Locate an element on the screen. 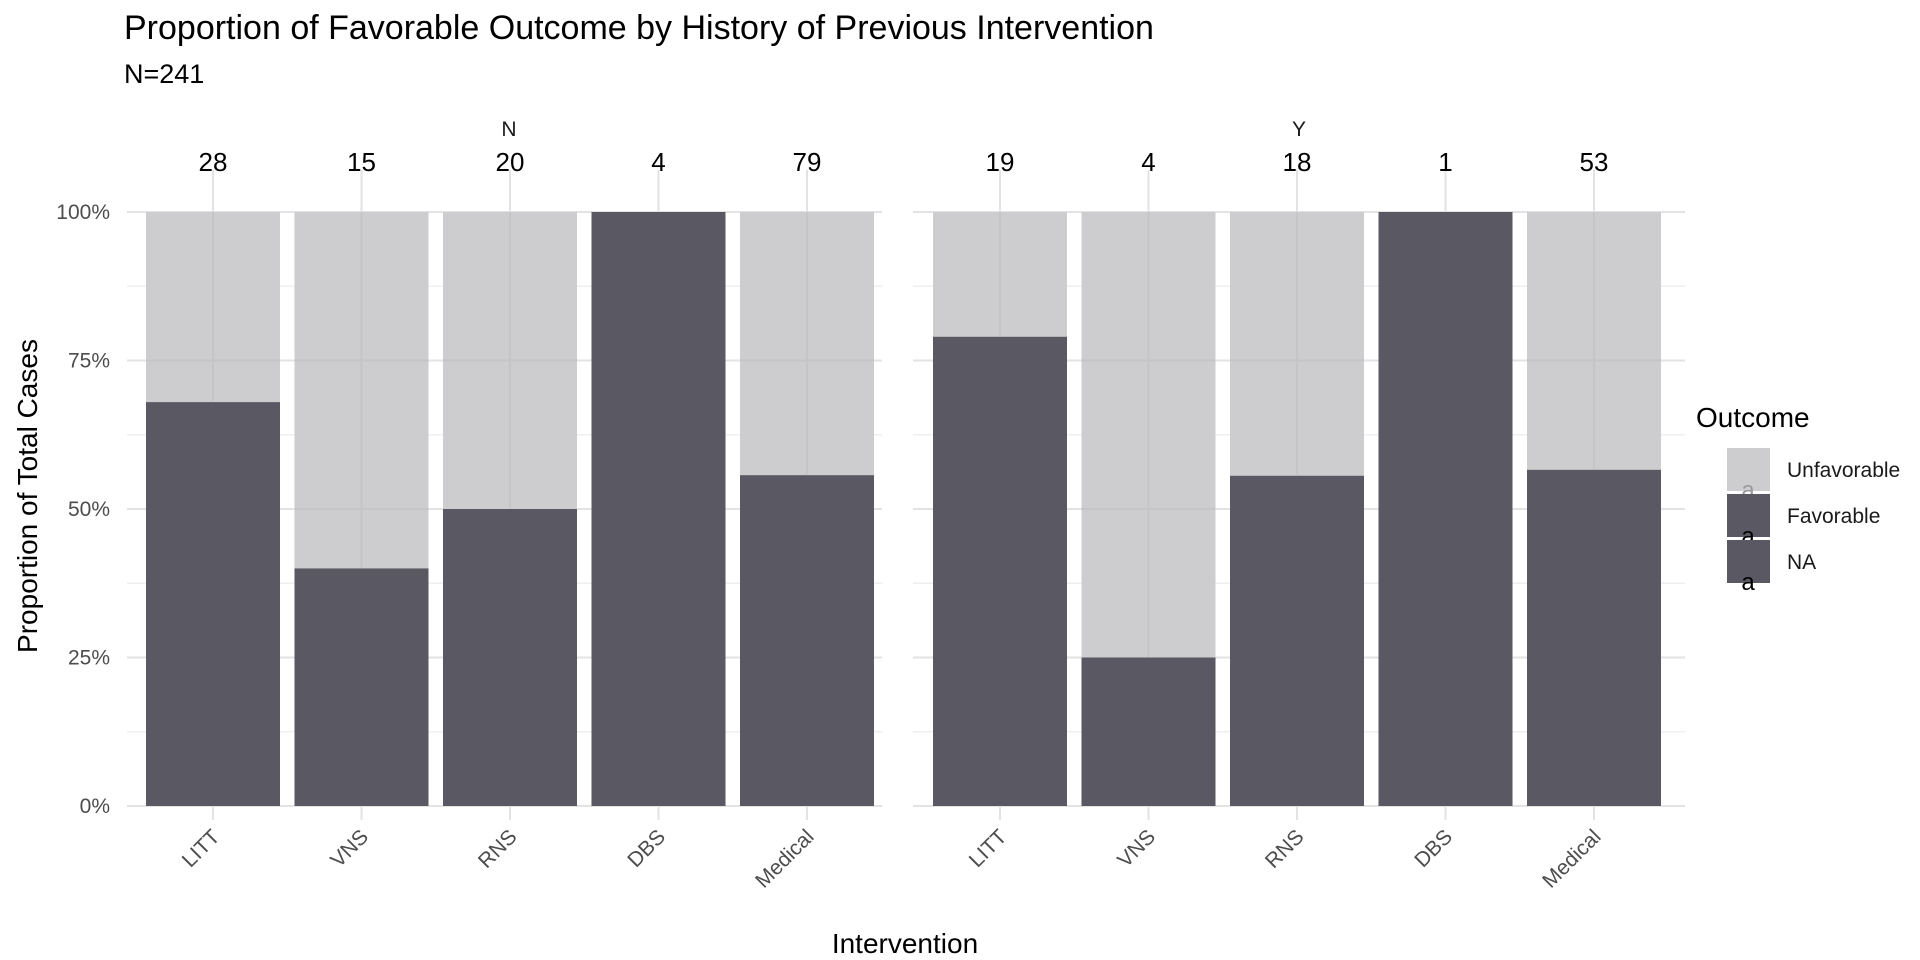 The height and width of the screenshot is (960, 1920). y-tick-label: 0% is located at coordinates (95, 806).